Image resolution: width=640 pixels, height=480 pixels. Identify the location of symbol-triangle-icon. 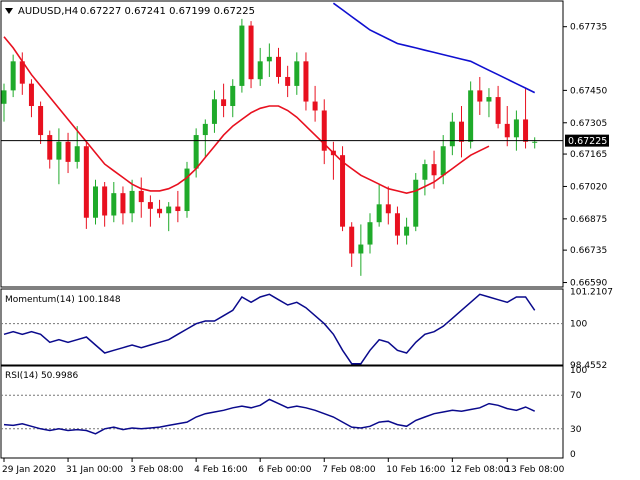
(9, 11).